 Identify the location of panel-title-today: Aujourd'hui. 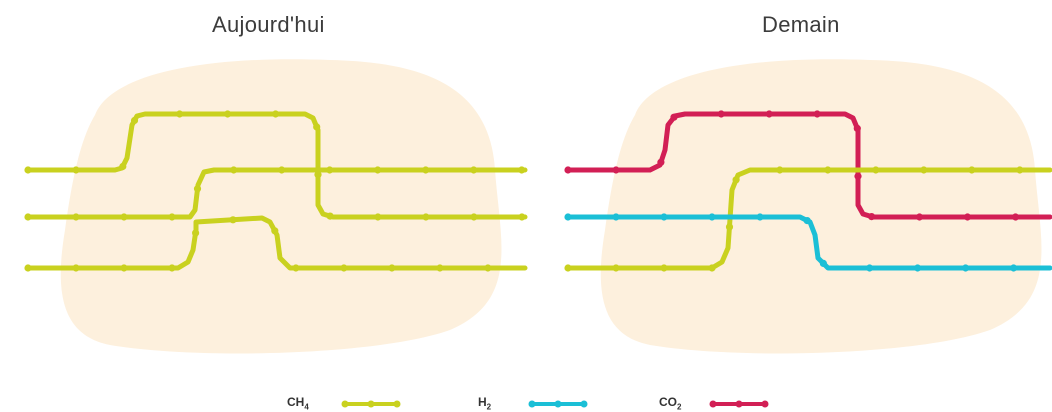
(268, 24).